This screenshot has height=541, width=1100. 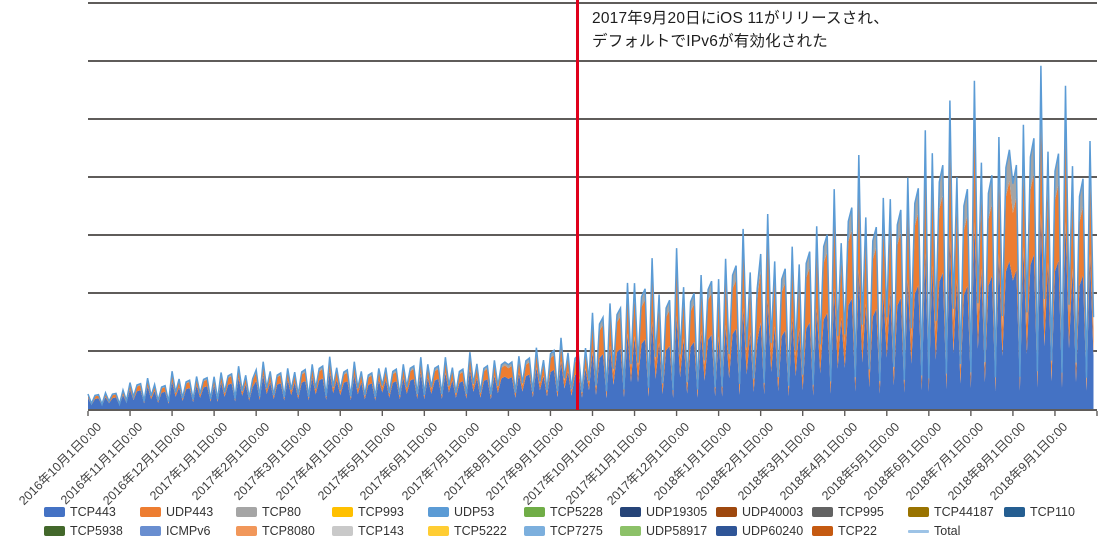 I want to click on legend-item-tcp993: TCP993, so click(x=380, y=512).